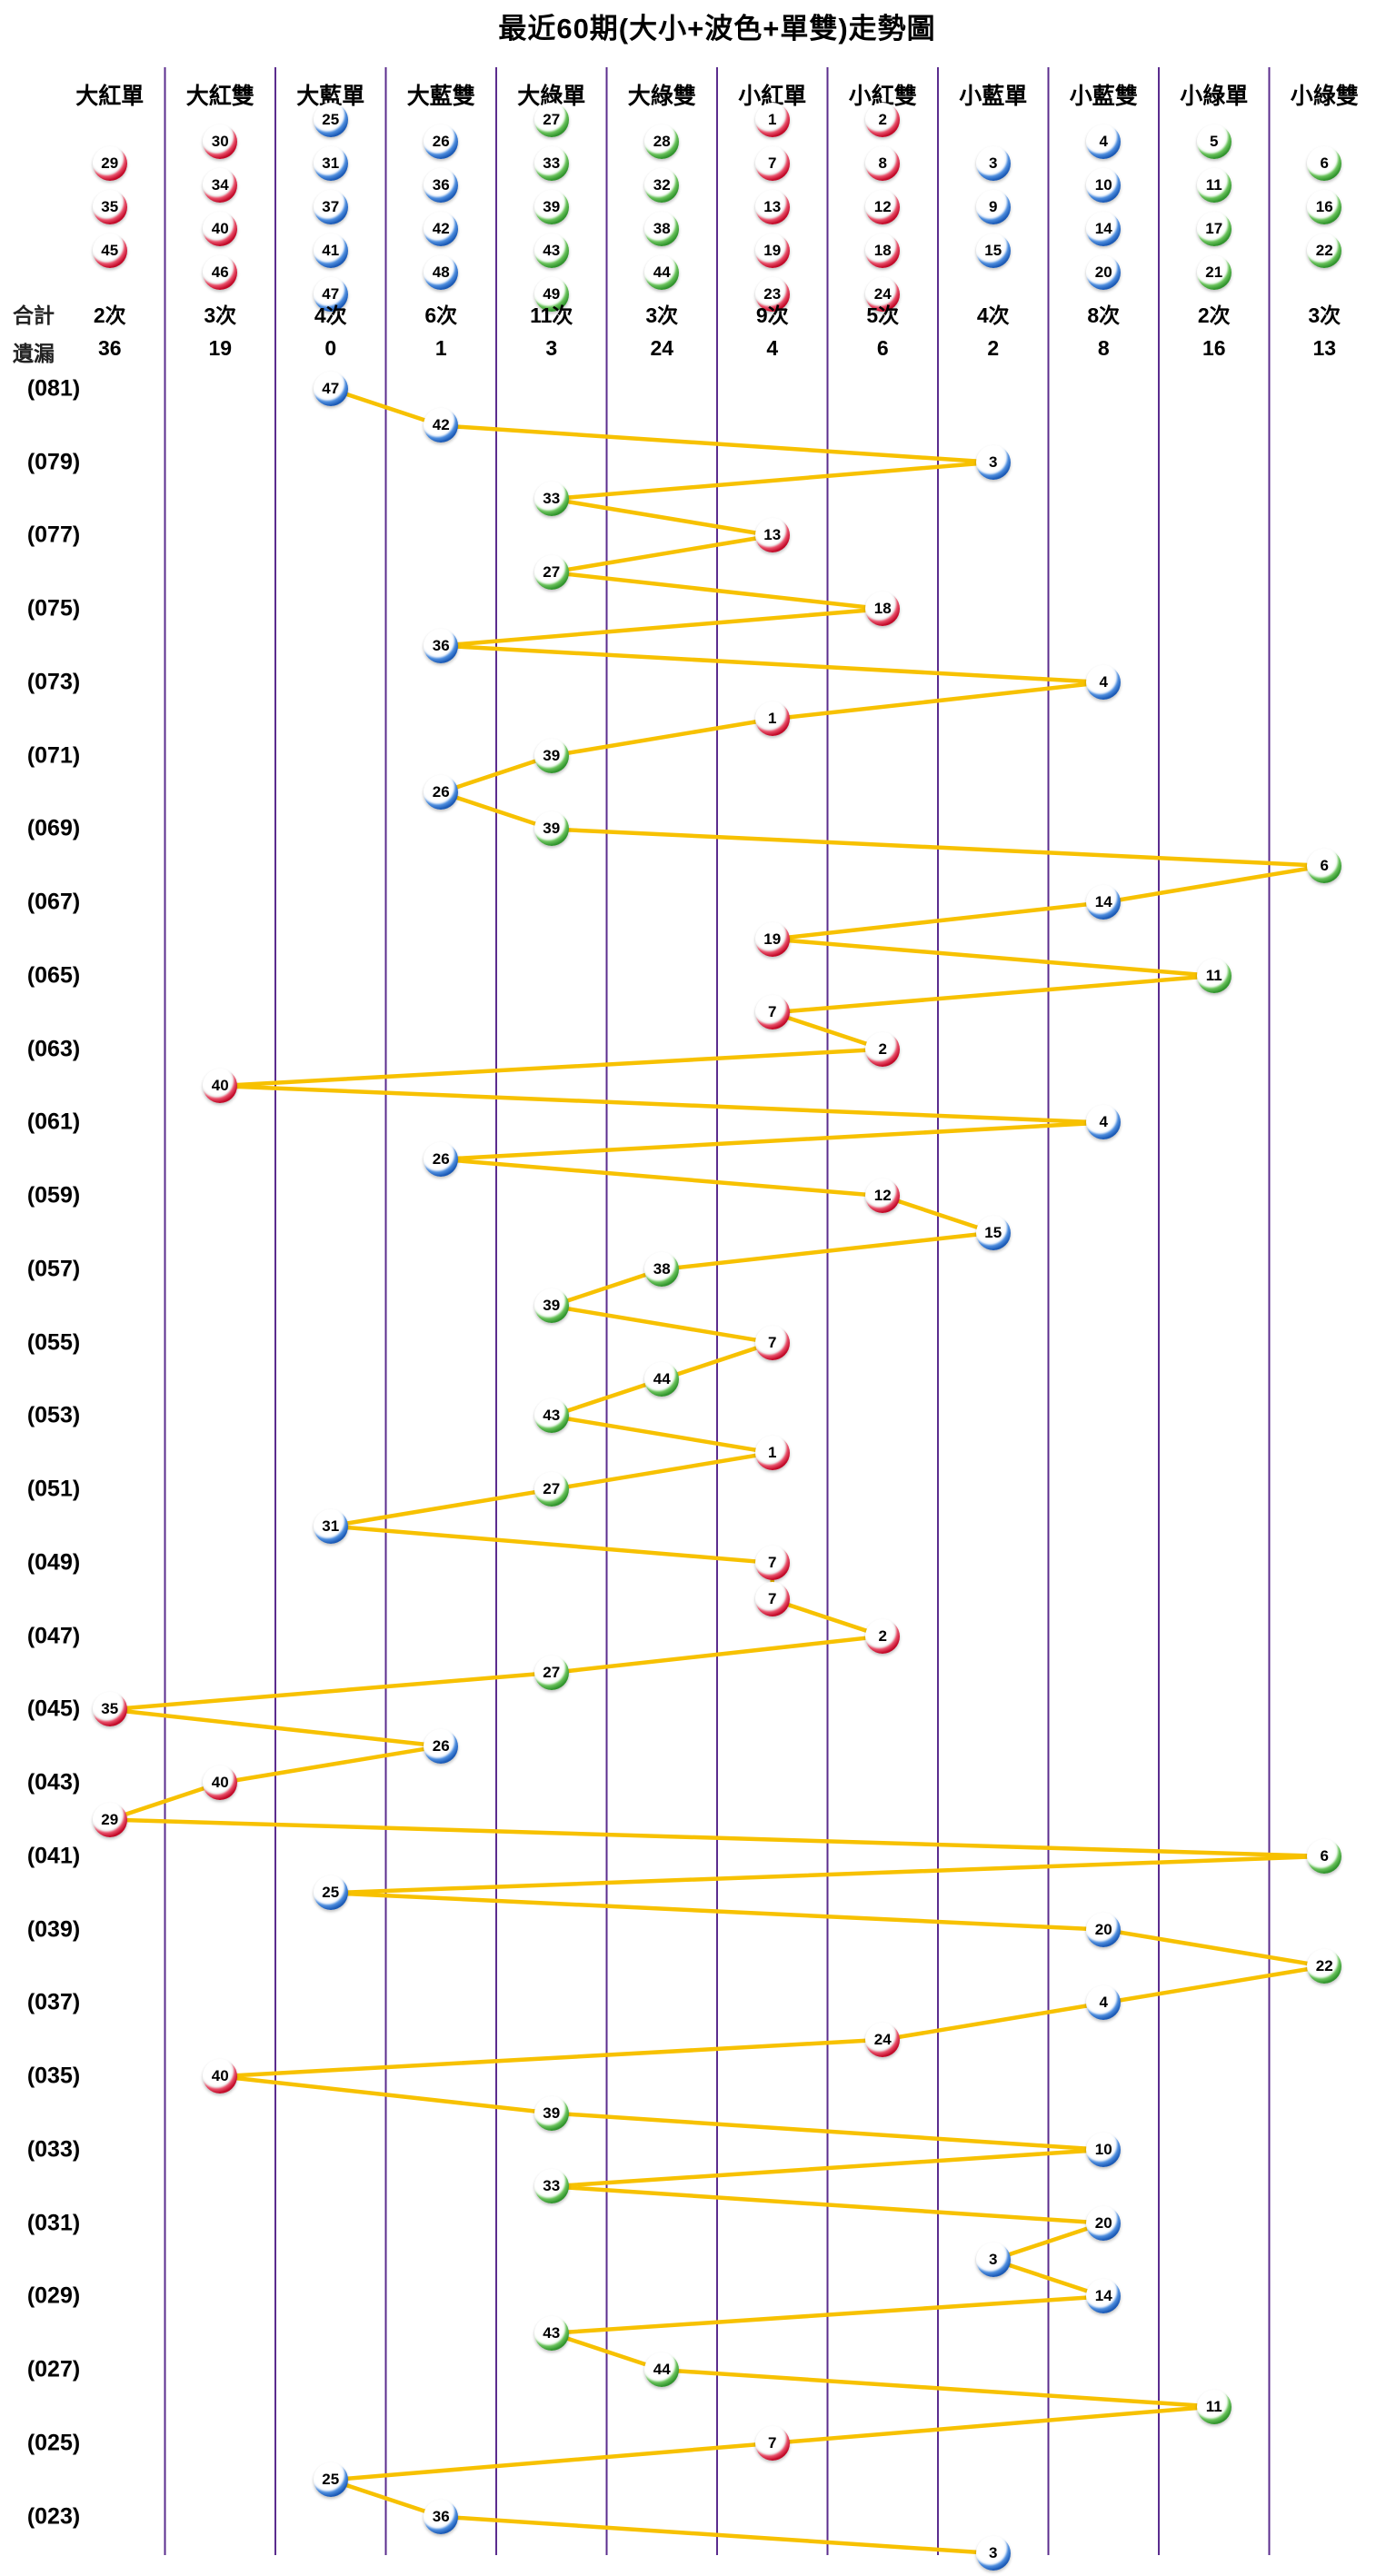  What do you see at coordinates (1214, 142) in the screenshot?
I see `ball-number: 5` at bounding box center [1214, 142].